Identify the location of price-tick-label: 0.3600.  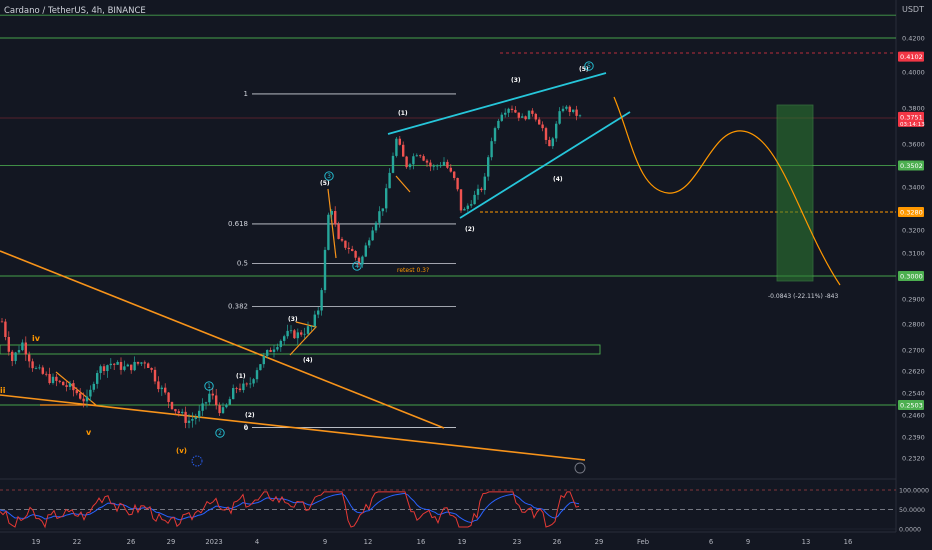
(913, 145).